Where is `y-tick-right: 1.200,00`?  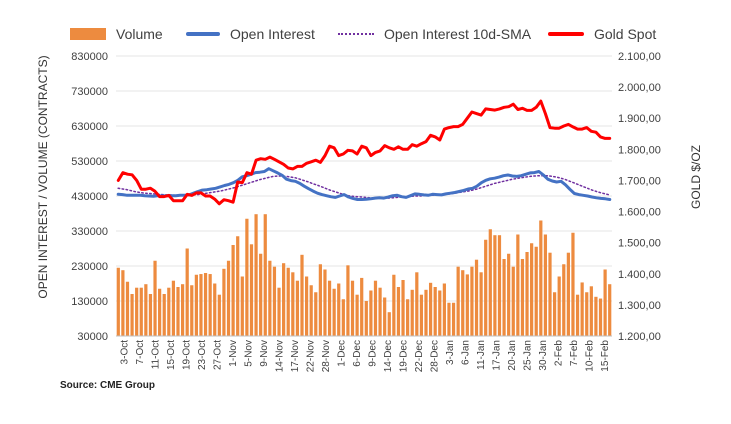 y-tick-right: 1.200,00 is located at coordinates (639, 337).